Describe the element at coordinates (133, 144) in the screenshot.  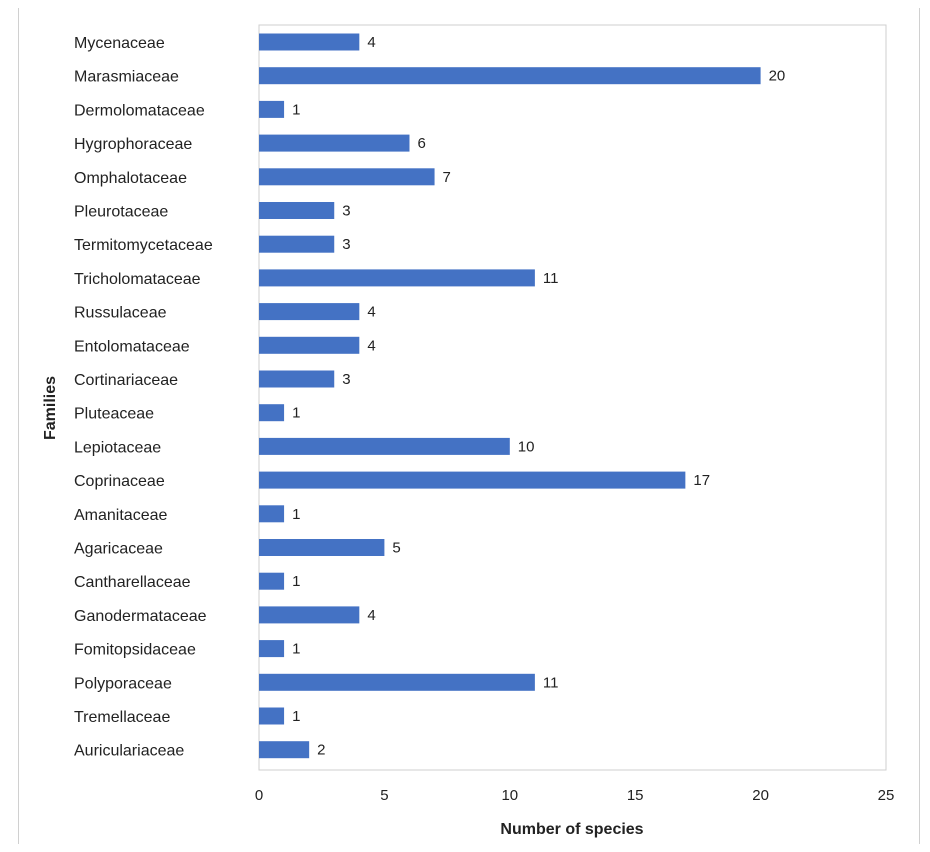
I see `category-label: Hygrophoraceae` at that location.